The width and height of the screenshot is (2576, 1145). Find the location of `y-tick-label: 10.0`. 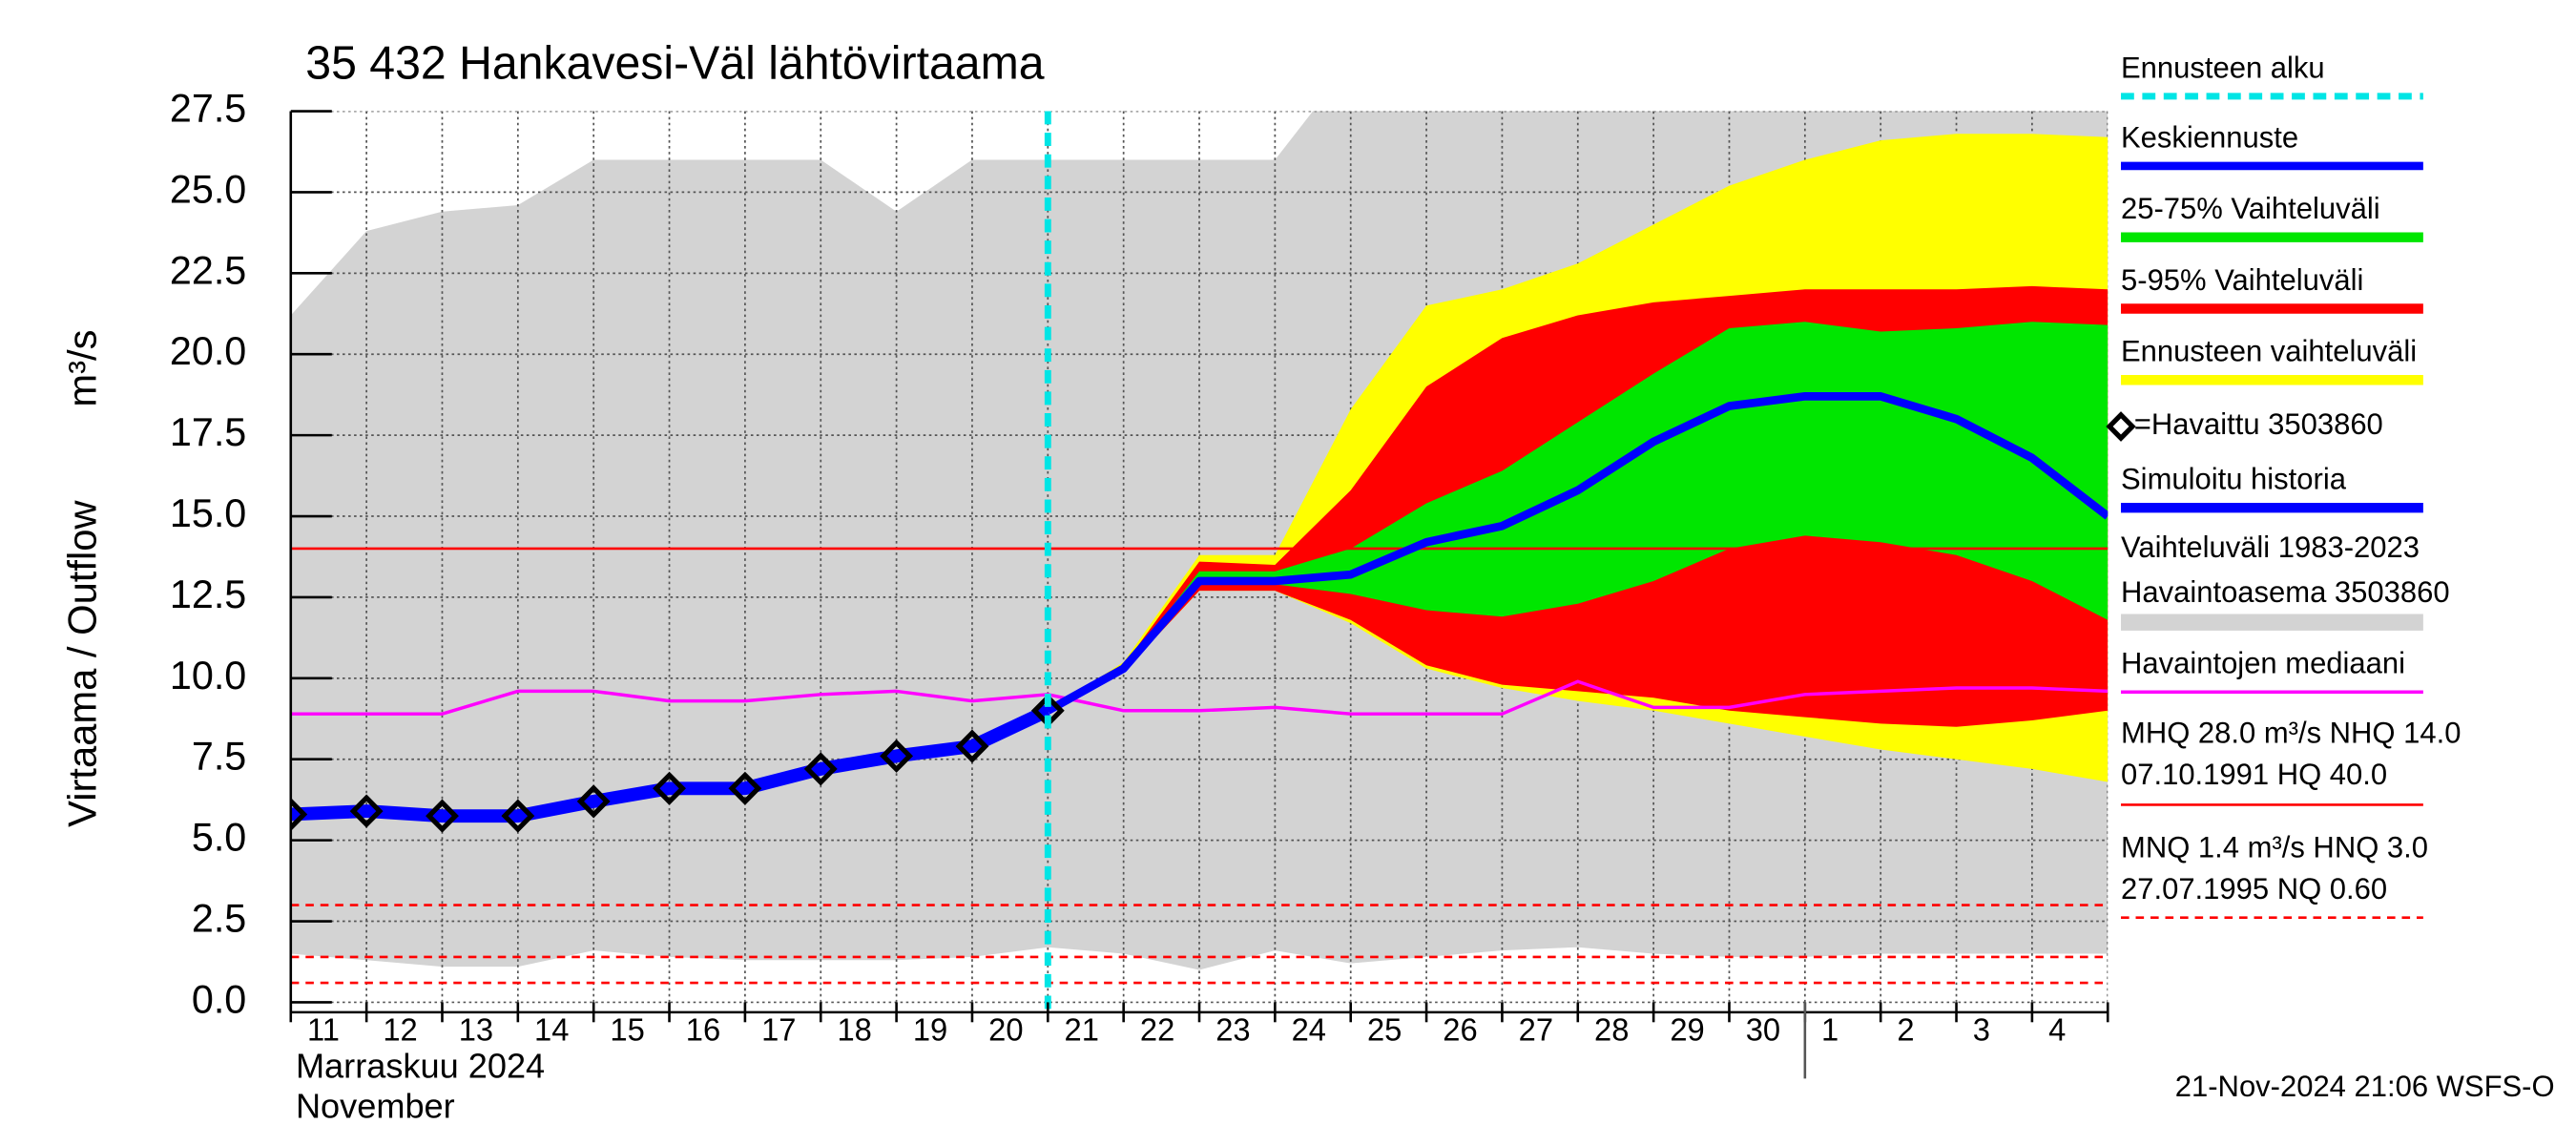

y-tick-label: 10.0 is located at coordinates (208, 675).